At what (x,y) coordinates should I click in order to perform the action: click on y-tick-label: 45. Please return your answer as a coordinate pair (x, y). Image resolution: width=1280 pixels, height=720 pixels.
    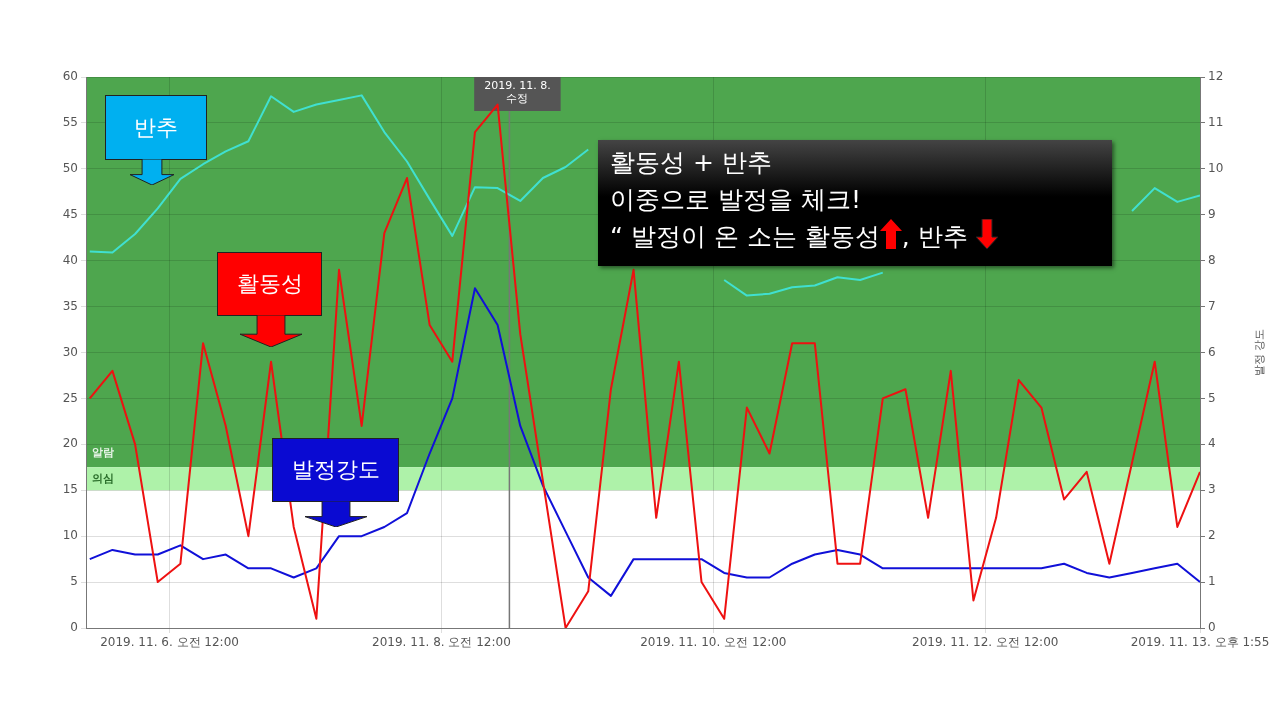
    Looking at the image, I should click on (70, 213).